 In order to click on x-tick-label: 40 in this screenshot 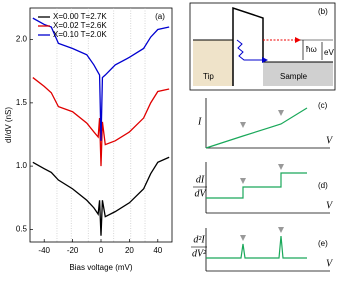, I will do `click(157, 250)`.